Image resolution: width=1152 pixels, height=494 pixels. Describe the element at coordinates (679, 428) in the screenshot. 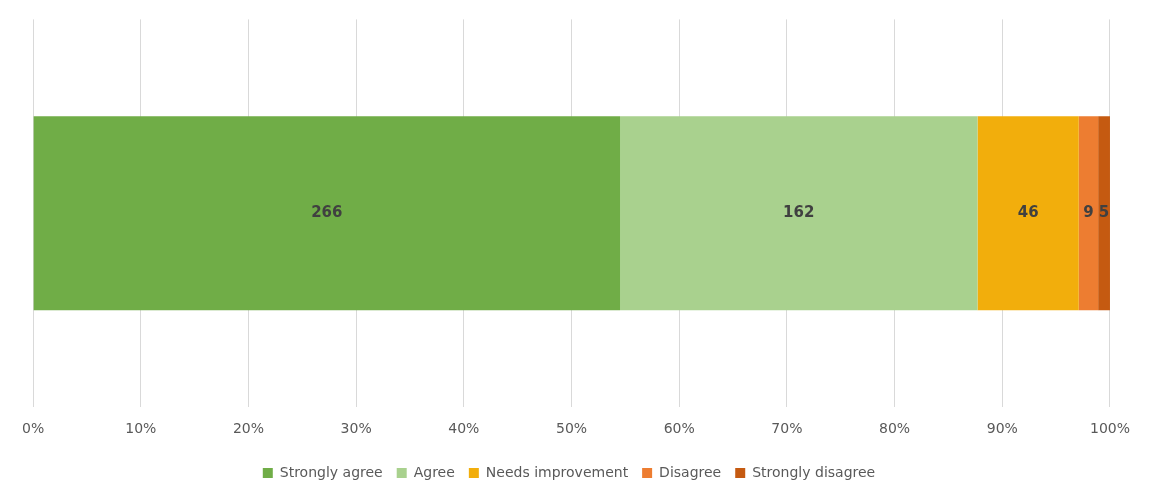

I see `x-tick-label: 60%` at that location.